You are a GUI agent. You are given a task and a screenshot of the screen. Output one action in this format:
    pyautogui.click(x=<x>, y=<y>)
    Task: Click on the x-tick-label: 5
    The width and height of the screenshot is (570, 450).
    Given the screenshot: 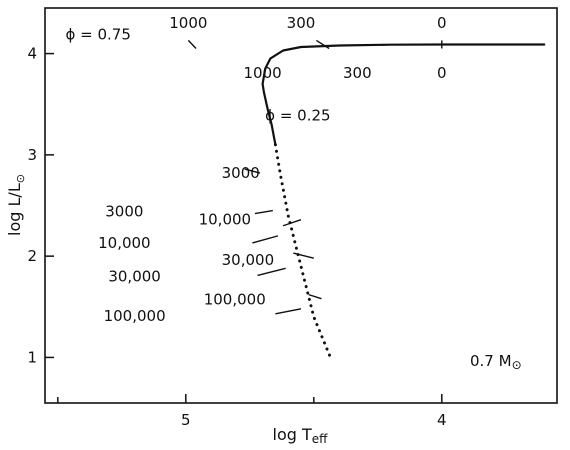 What is the action you would take?
    pyautogui.click(x=186, y=420)
    